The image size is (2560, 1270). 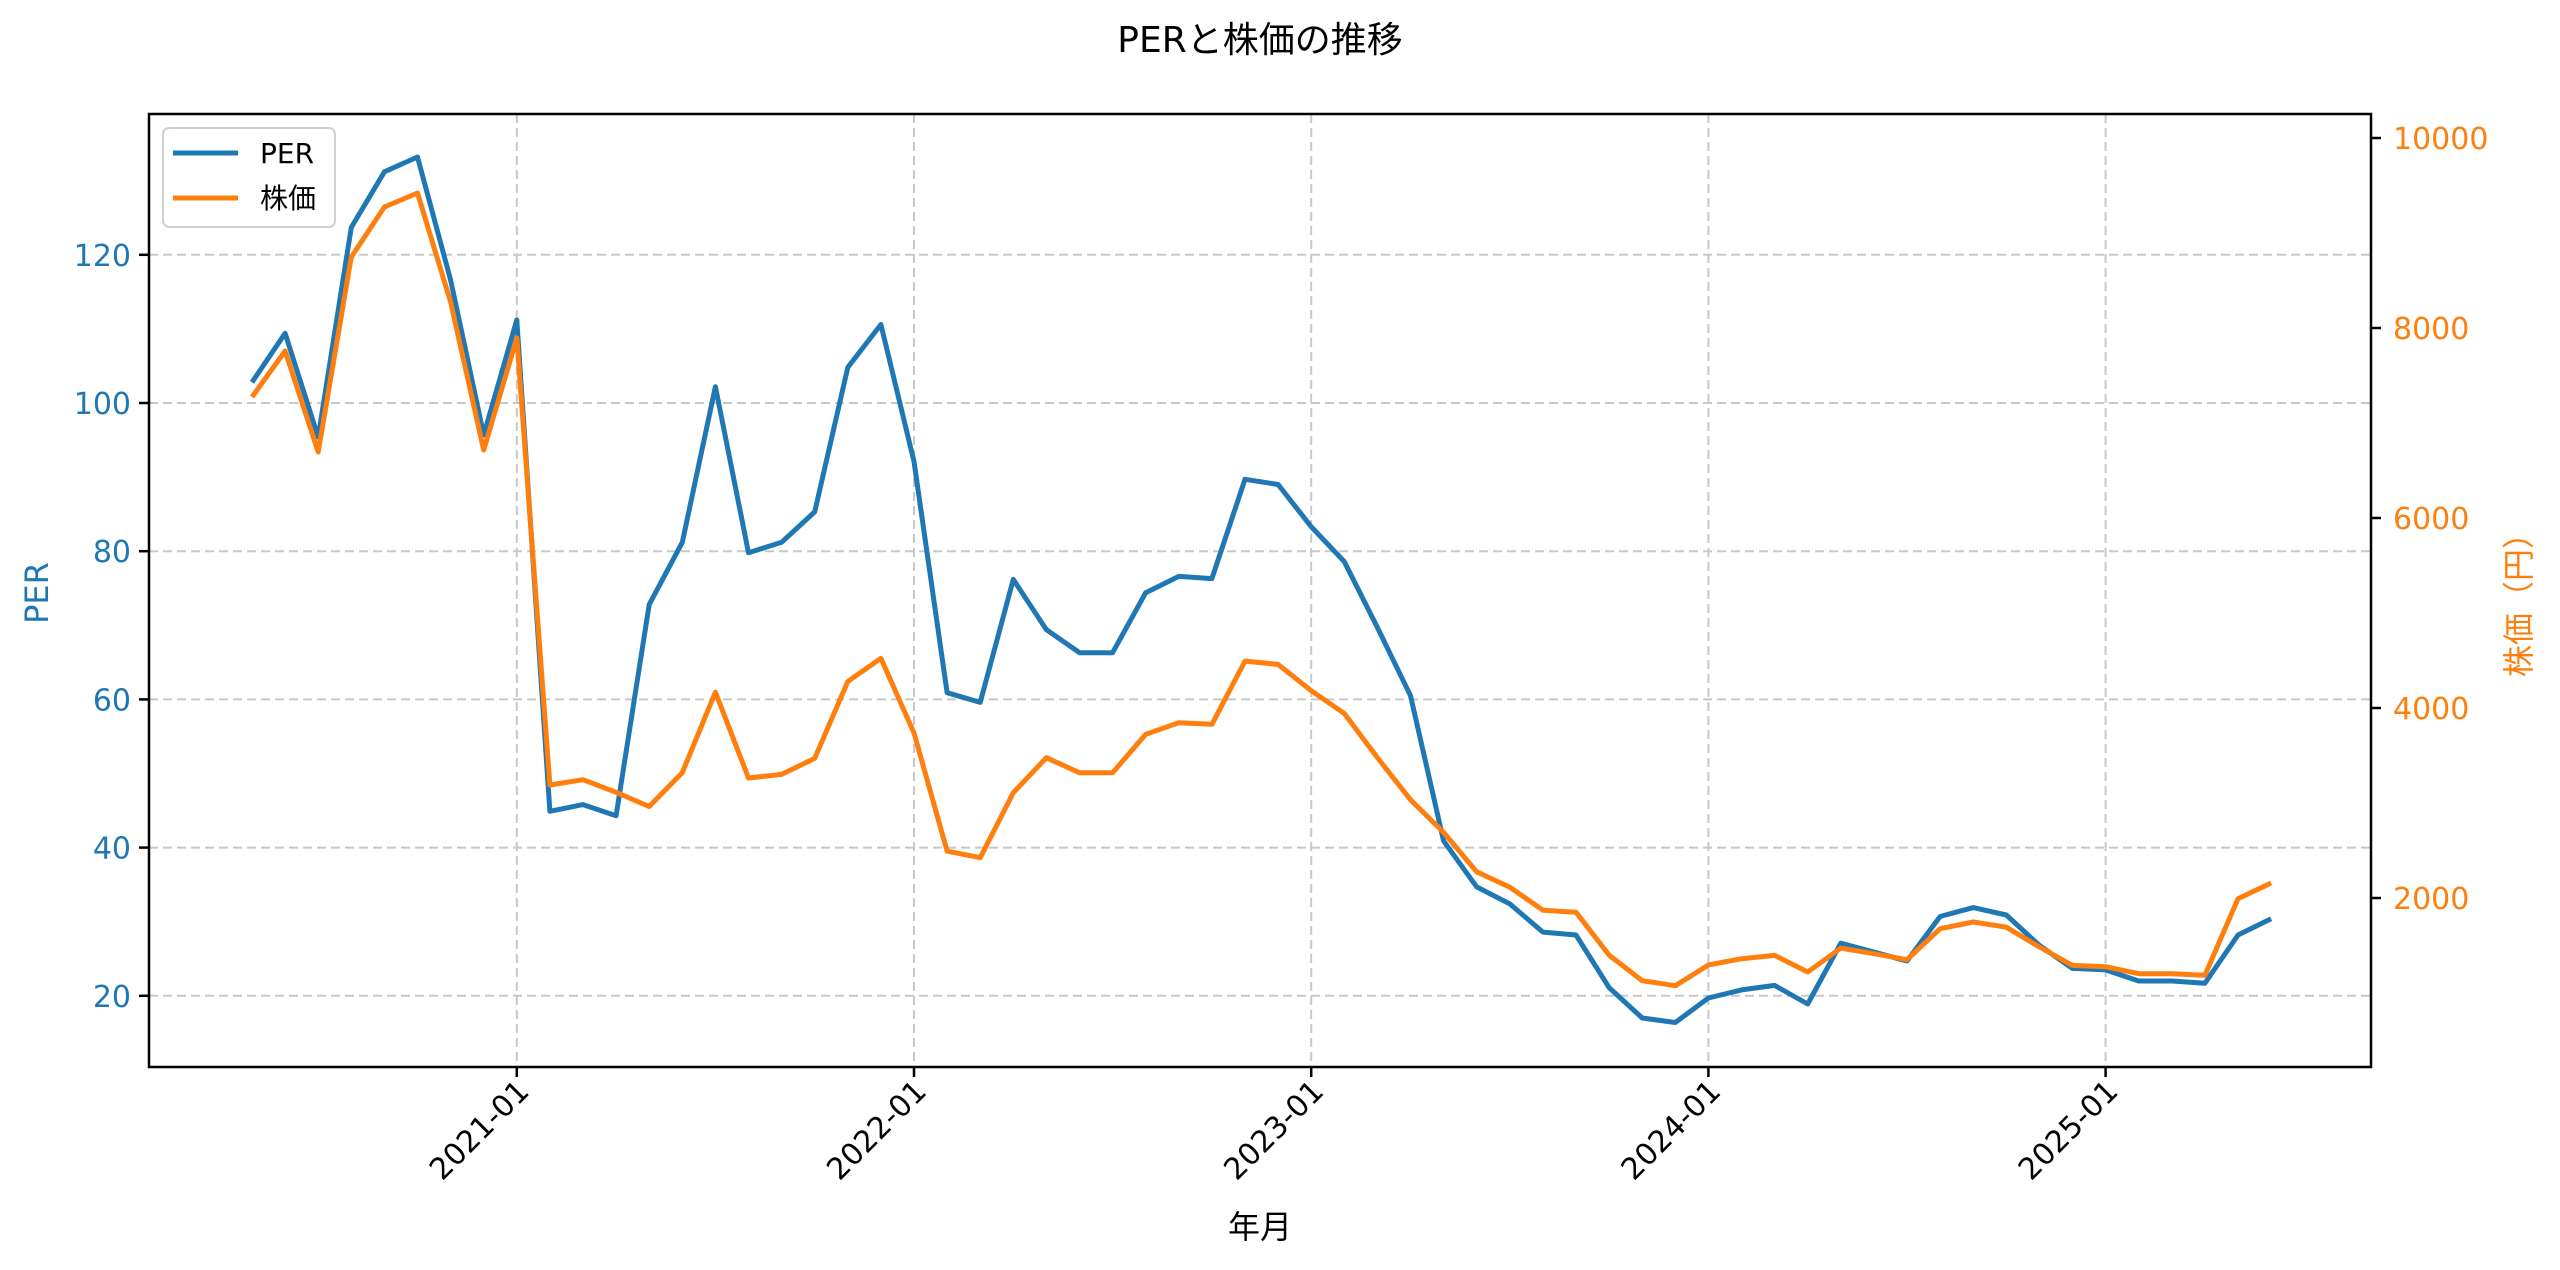 What do you see at coordinates (2519, 597) in the screenshot?
I see `right-y-axis-label: 株価（円）` at bounding box center [2519, 597].